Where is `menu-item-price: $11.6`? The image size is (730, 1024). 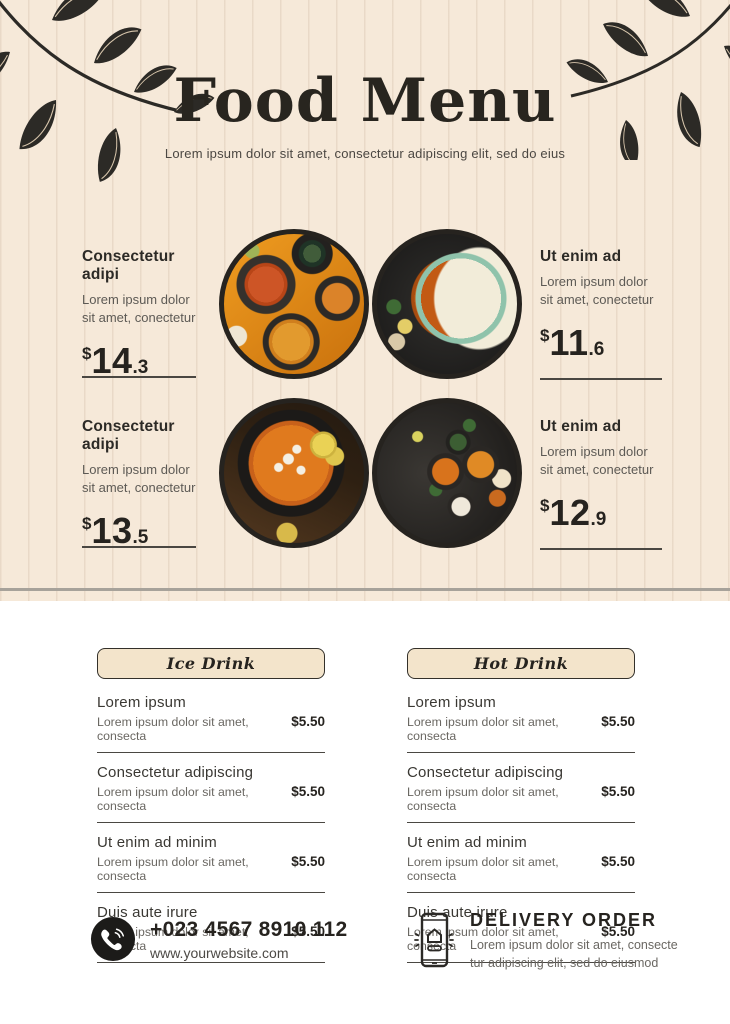
menu-item-price: $11.6 is located at coordinates (601, 343).